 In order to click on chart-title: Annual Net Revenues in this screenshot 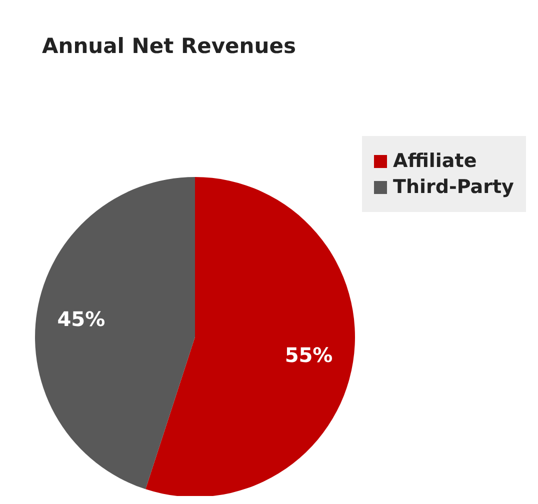, I will do `click(169, 46)`.